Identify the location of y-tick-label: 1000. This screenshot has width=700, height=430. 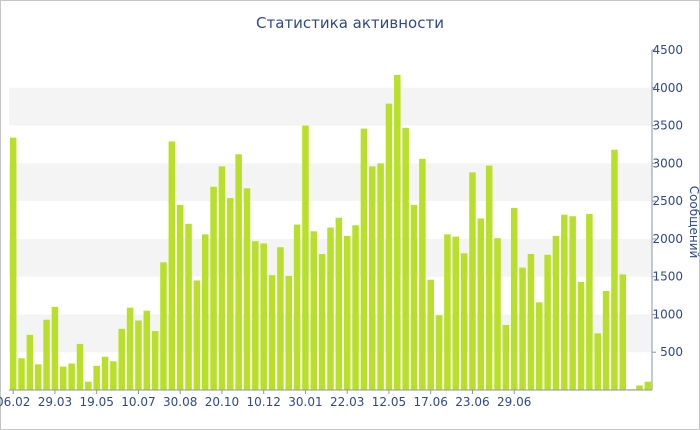
(667, 314).